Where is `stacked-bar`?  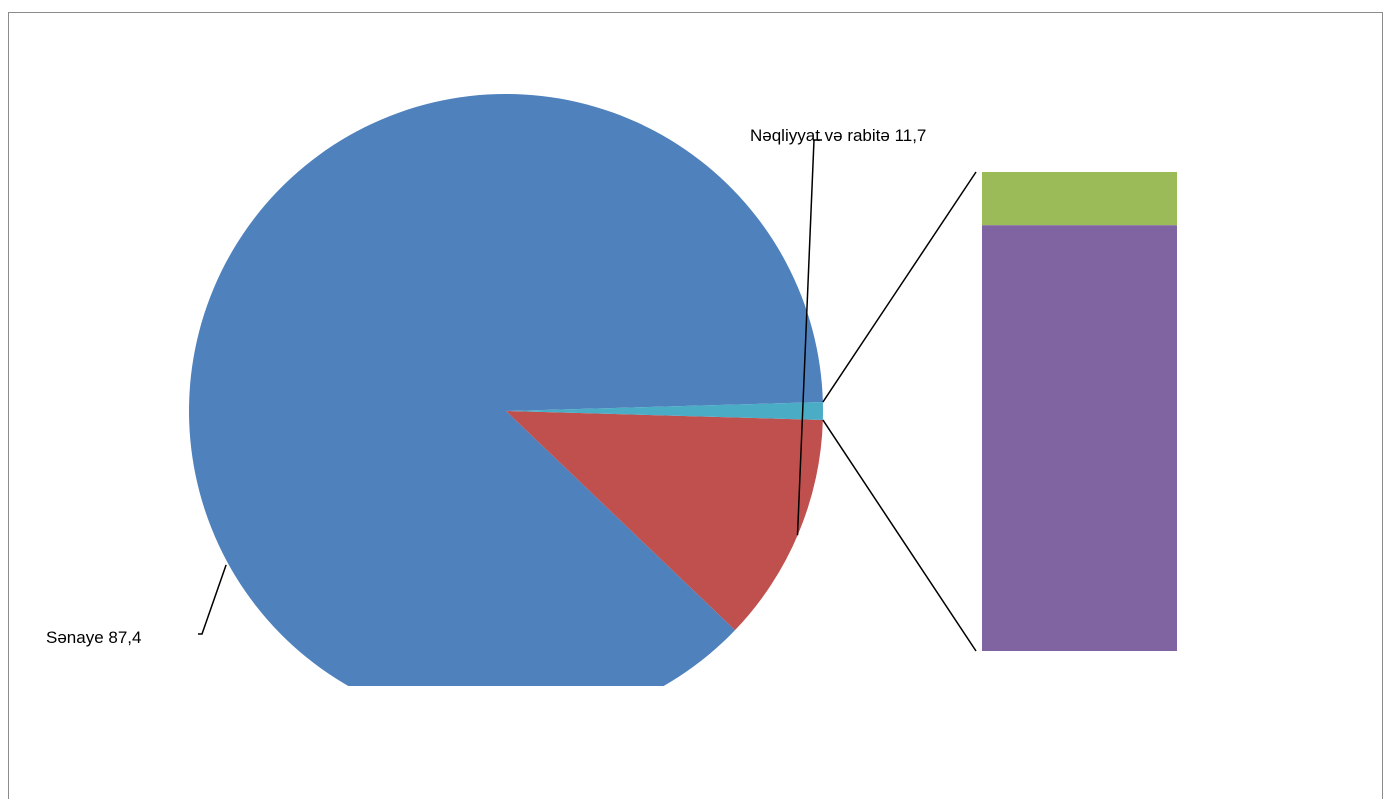
stacked-bar is located at coordinates (1079, 411).